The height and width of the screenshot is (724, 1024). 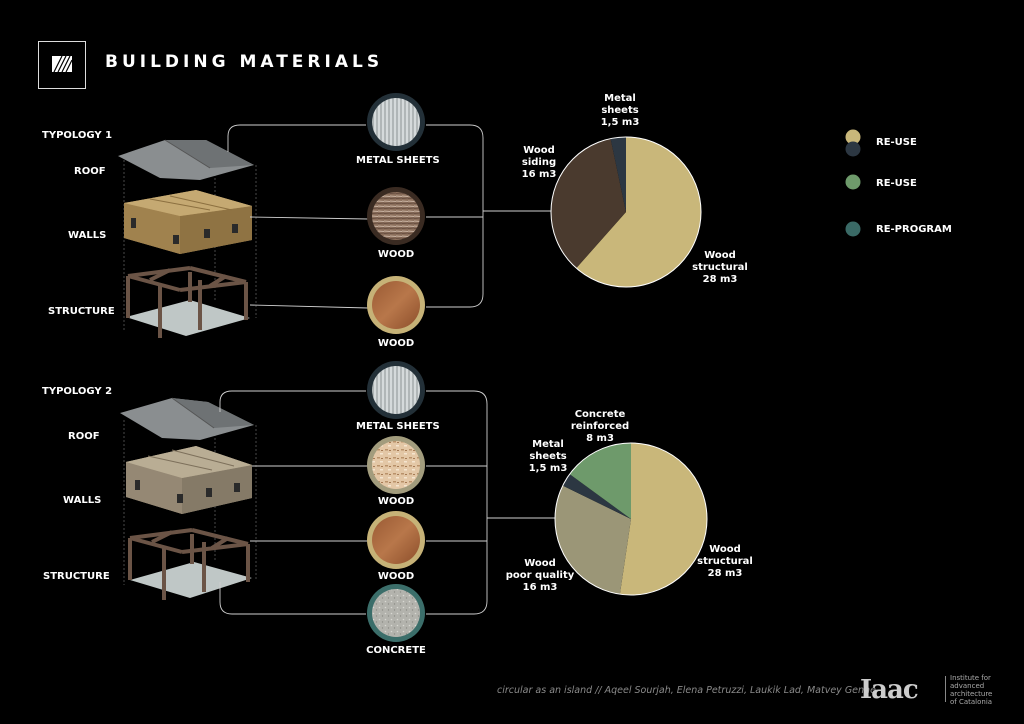 I want to click on t1-exploded-building, so click(x=187, y=238).